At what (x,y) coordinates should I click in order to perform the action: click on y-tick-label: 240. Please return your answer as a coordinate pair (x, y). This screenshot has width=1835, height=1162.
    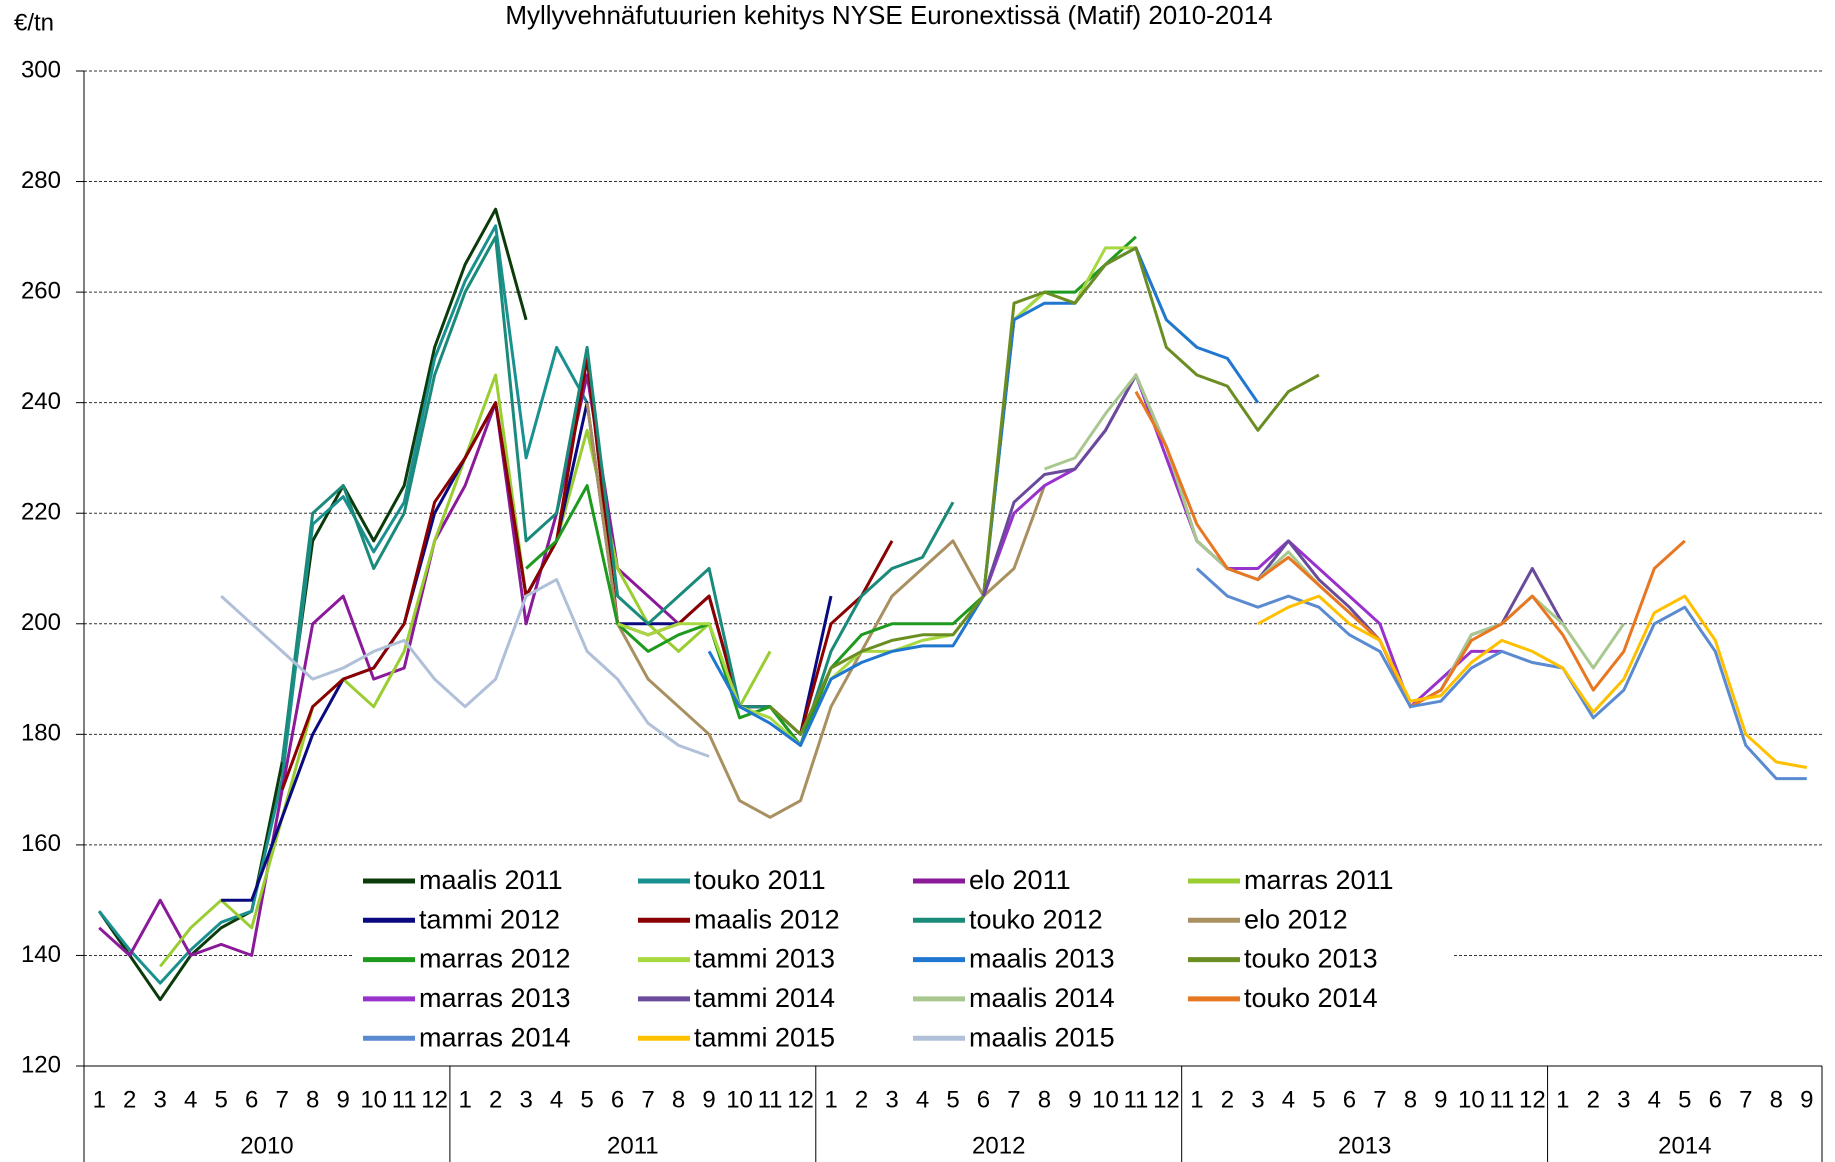
    Looking at the image, I should click on (41, 401).